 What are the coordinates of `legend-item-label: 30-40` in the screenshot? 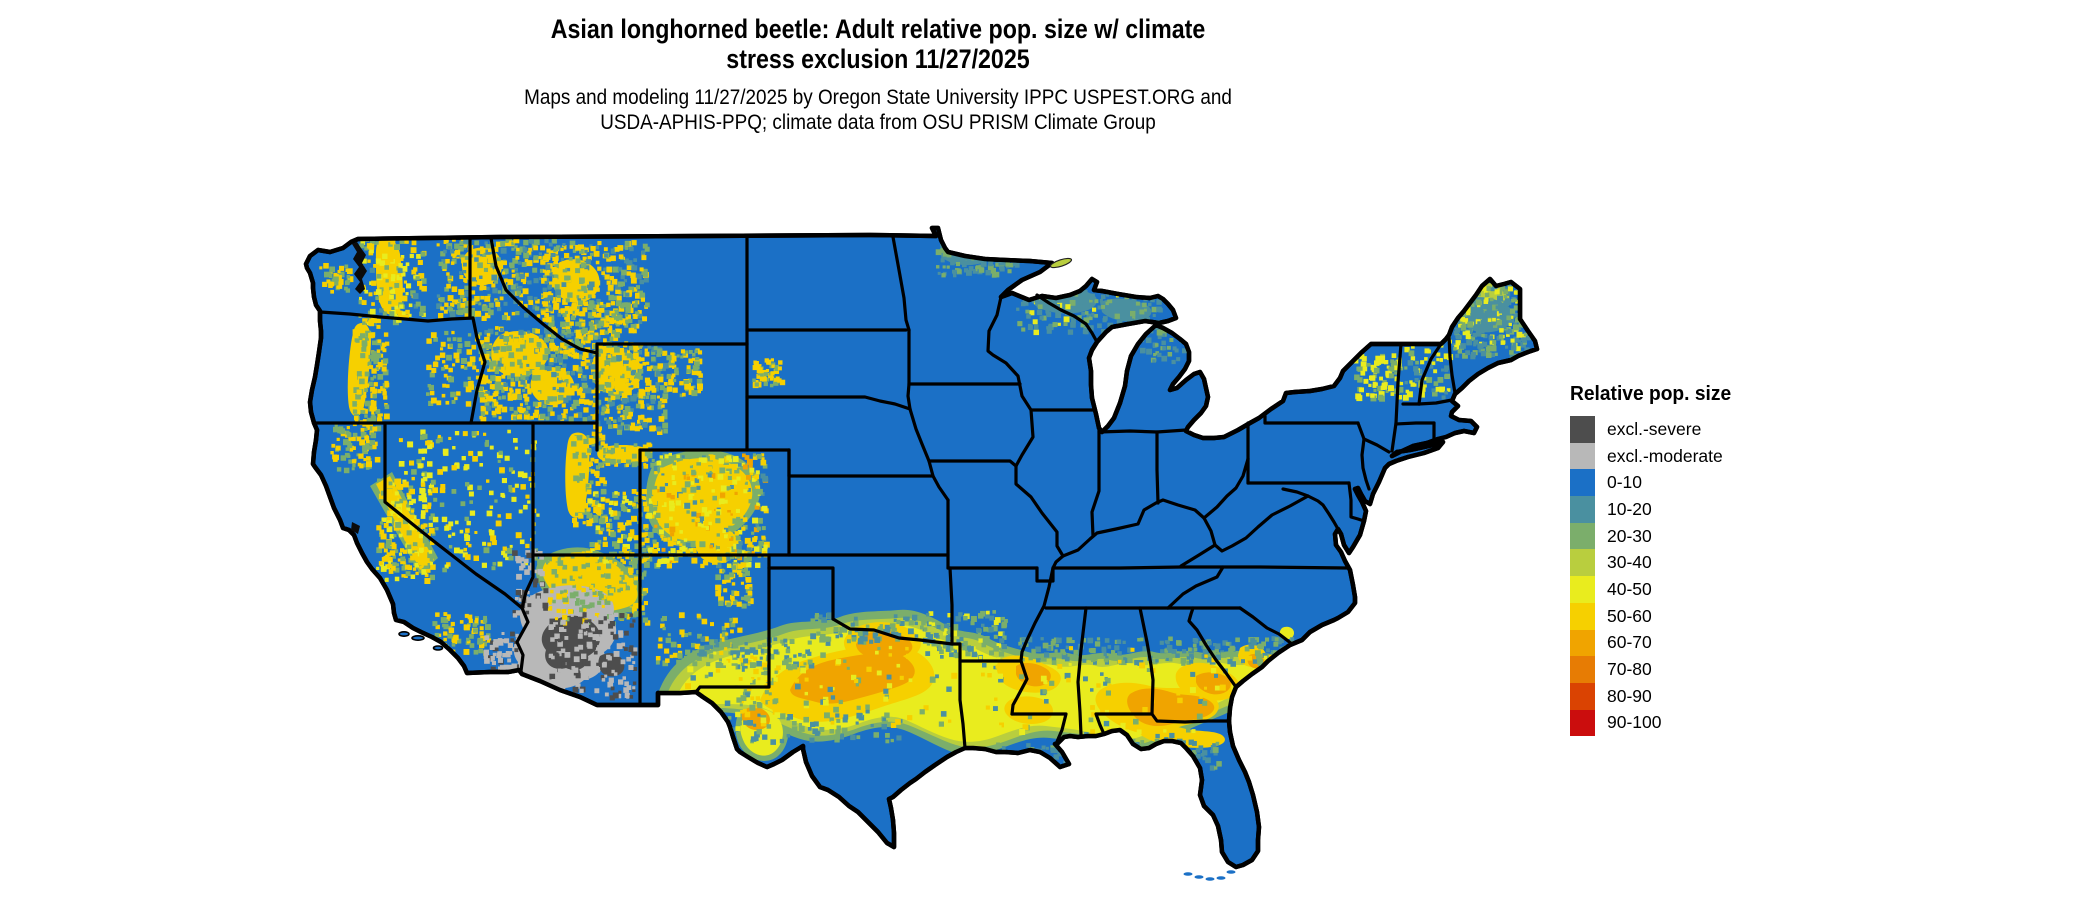 It's located at (1629, 562).